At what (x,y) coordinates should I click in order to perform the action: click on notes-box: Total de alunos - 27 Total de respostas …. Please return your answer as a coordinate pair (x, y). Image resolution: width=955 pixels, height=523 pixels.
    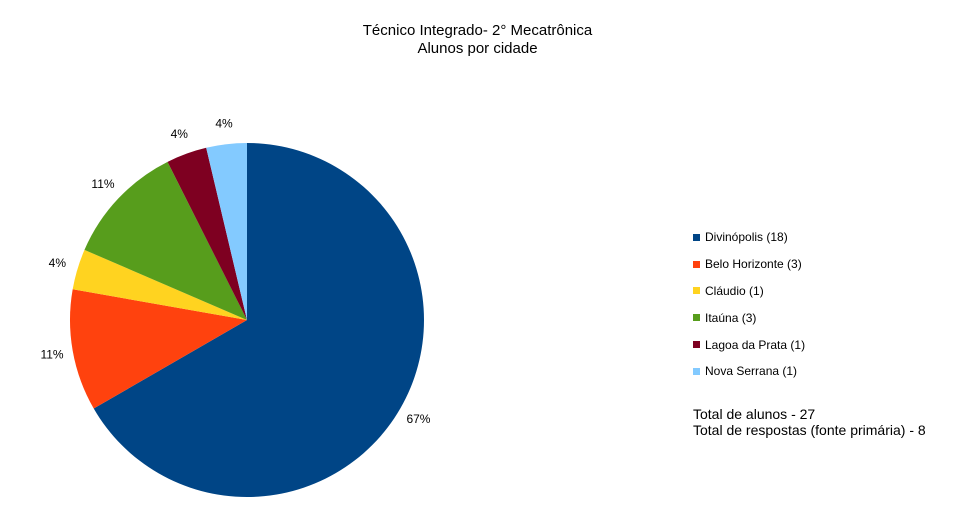
    Looking at the image, I should click on (809, 422).